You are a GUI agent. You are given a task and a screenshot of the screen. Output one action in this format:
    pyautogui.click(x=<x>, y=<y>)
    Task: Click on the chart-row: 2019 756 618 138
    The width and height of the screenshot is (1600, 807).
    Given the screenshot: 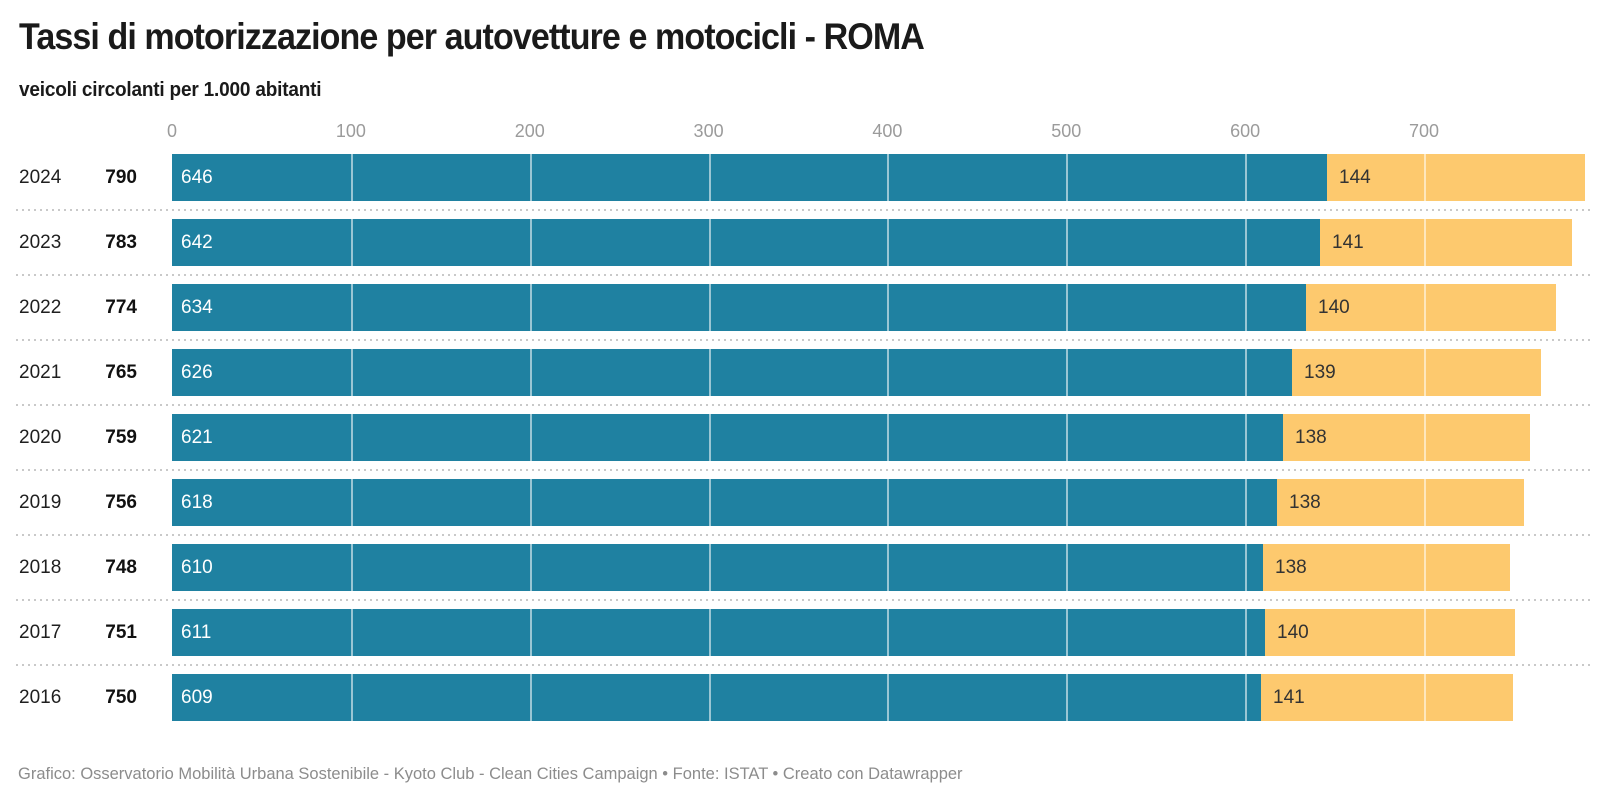 What is the action you would take?
    pyautogui.click(x=800, y=502)
    